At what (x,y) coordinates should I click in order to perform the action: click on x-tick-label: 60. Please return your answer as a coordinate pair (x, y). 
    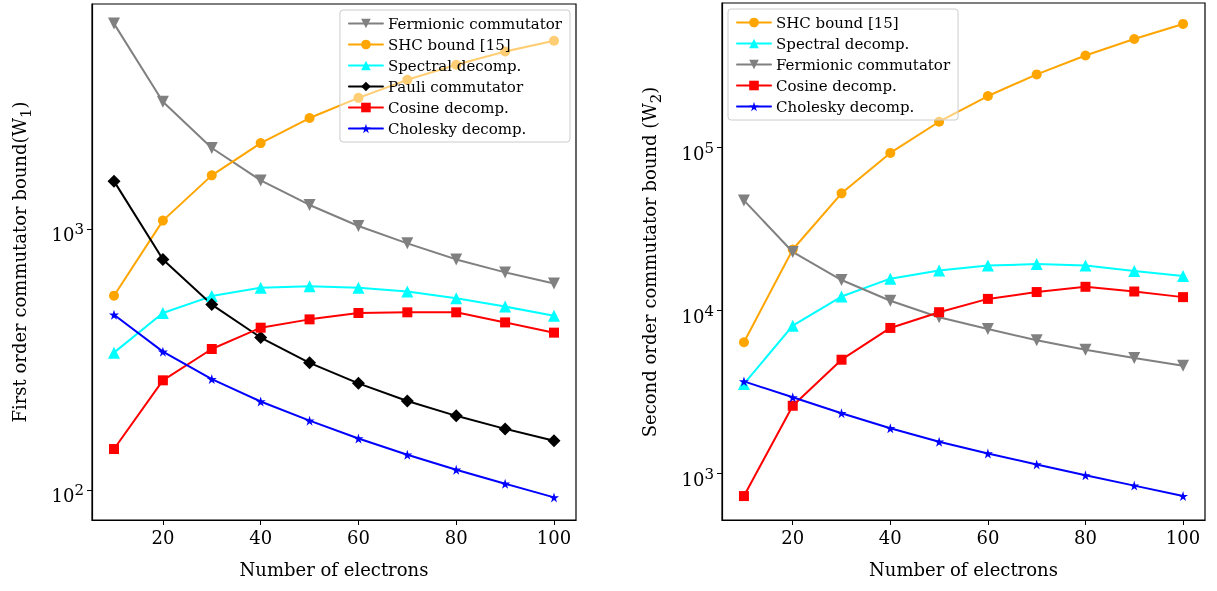
    Looking at the image, I should click on (358, 537).